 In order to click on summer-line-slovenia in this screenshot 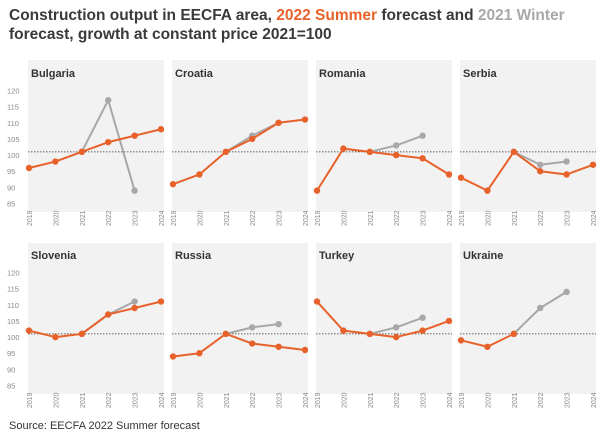, I will do `click(95, 319)`.